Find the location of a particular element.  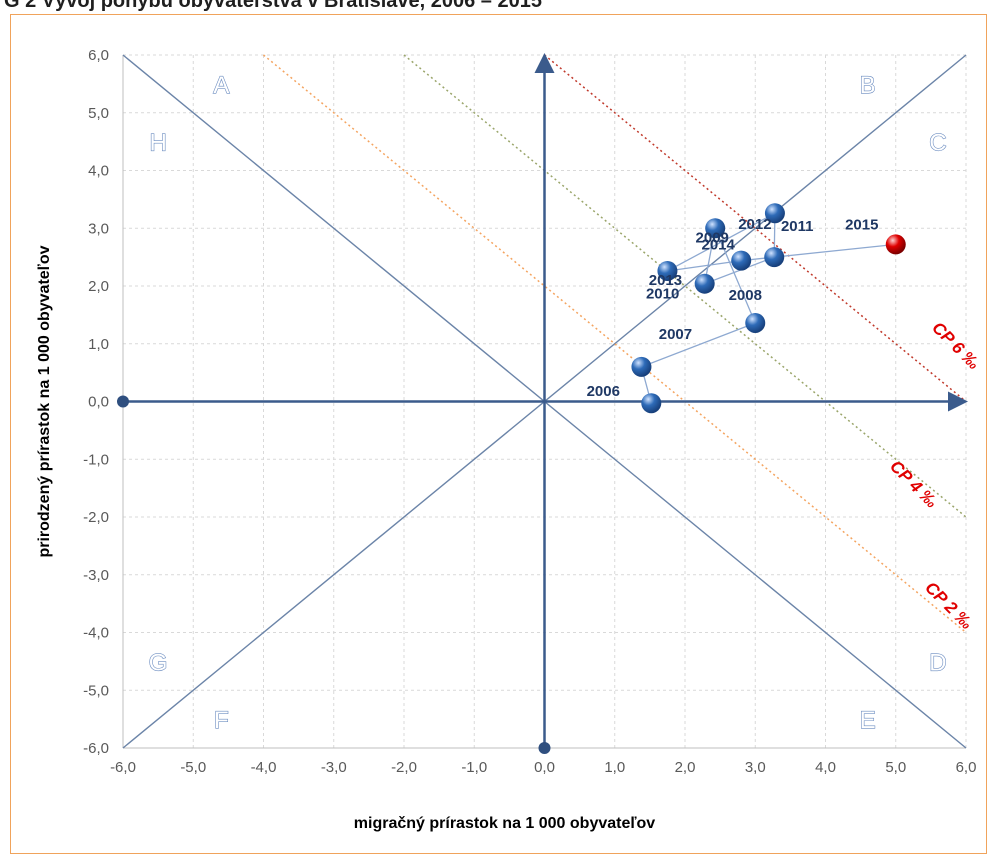

point-label: 2012 is located at coordinates (754, 224).